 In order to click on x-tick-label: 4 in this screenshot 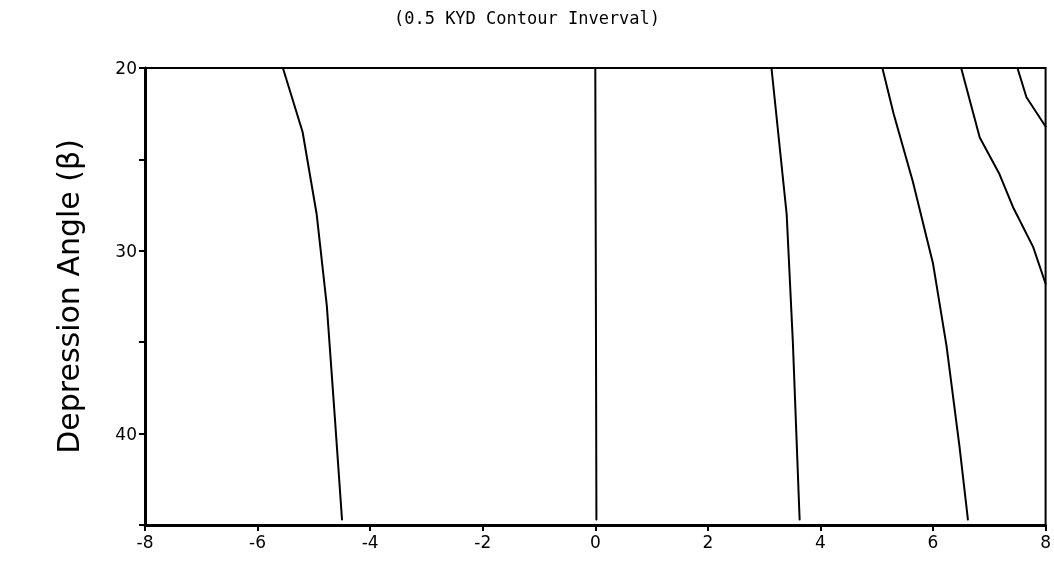, I will do `click(820, 541)`.